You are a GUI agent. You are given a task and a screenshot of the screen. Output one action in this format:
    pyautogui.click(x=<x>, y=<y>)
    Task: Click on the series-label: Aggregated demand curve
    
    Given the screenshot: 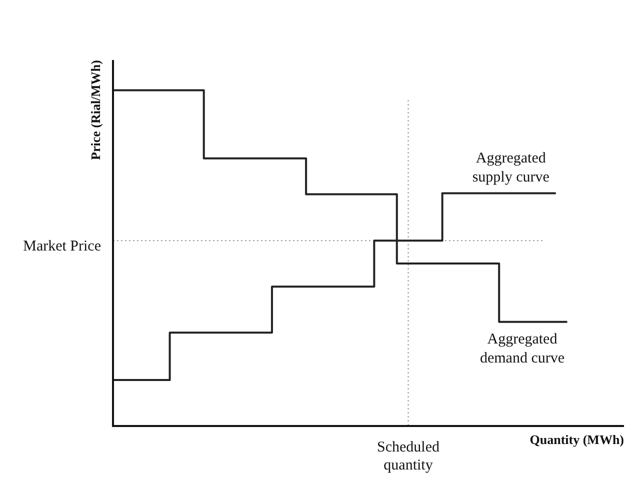 What is the action you would take?
    pyautogui.click(x=522, y=348)
    